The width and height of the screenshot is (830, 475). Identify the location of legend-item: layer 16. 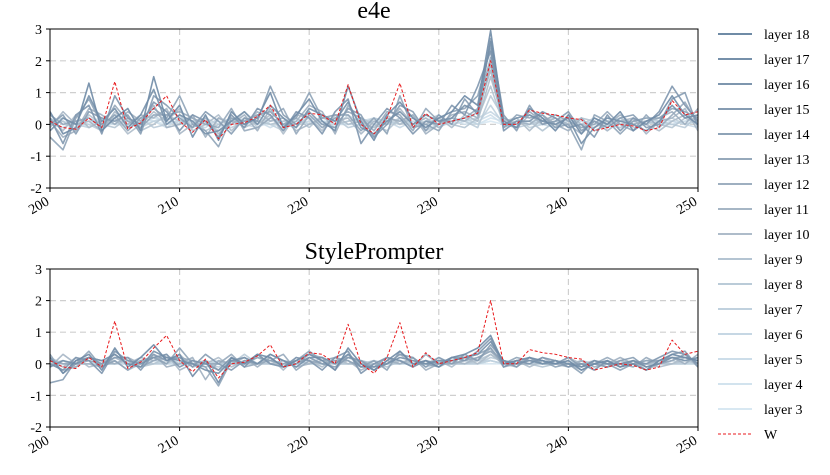
(763, 85).